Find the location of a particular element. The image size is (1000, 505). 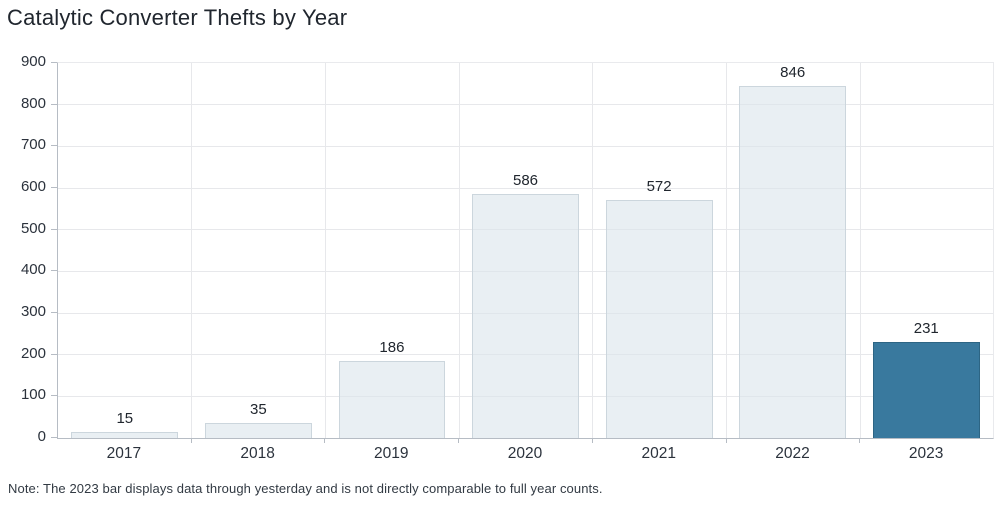

y-tick-label-600: 600 is located at coordinates (33, 186).